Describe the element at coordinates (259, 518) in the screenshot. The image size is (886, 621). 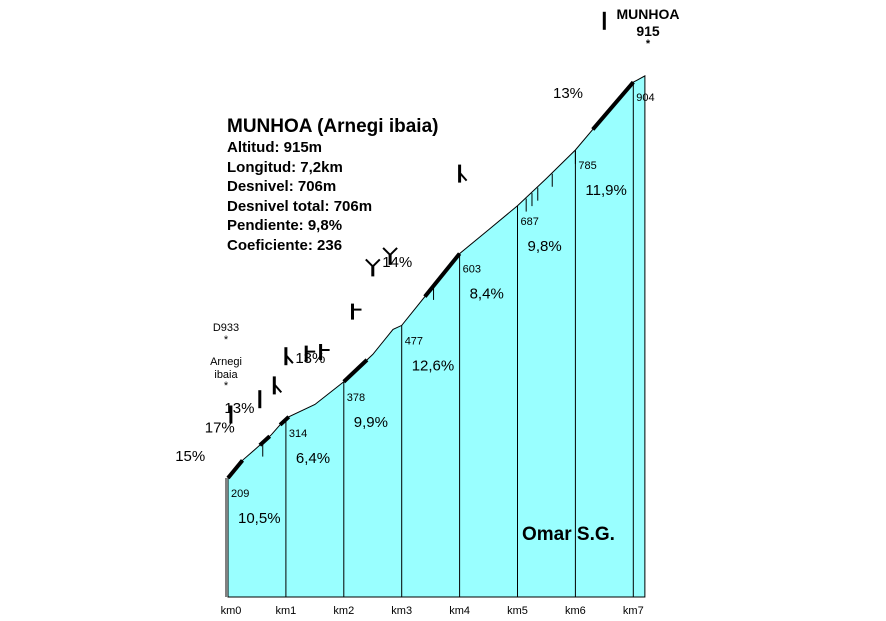
I see `segment-gradient-label: 10,5%` at that location.